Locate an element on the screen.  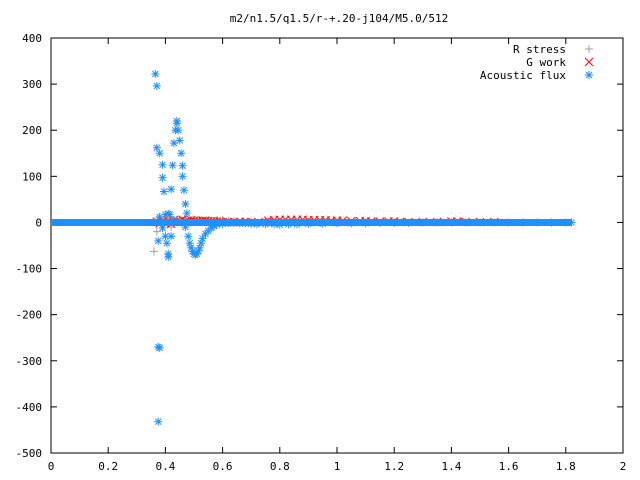
y-tick-label: -200 is located at coordinates (29, 315).